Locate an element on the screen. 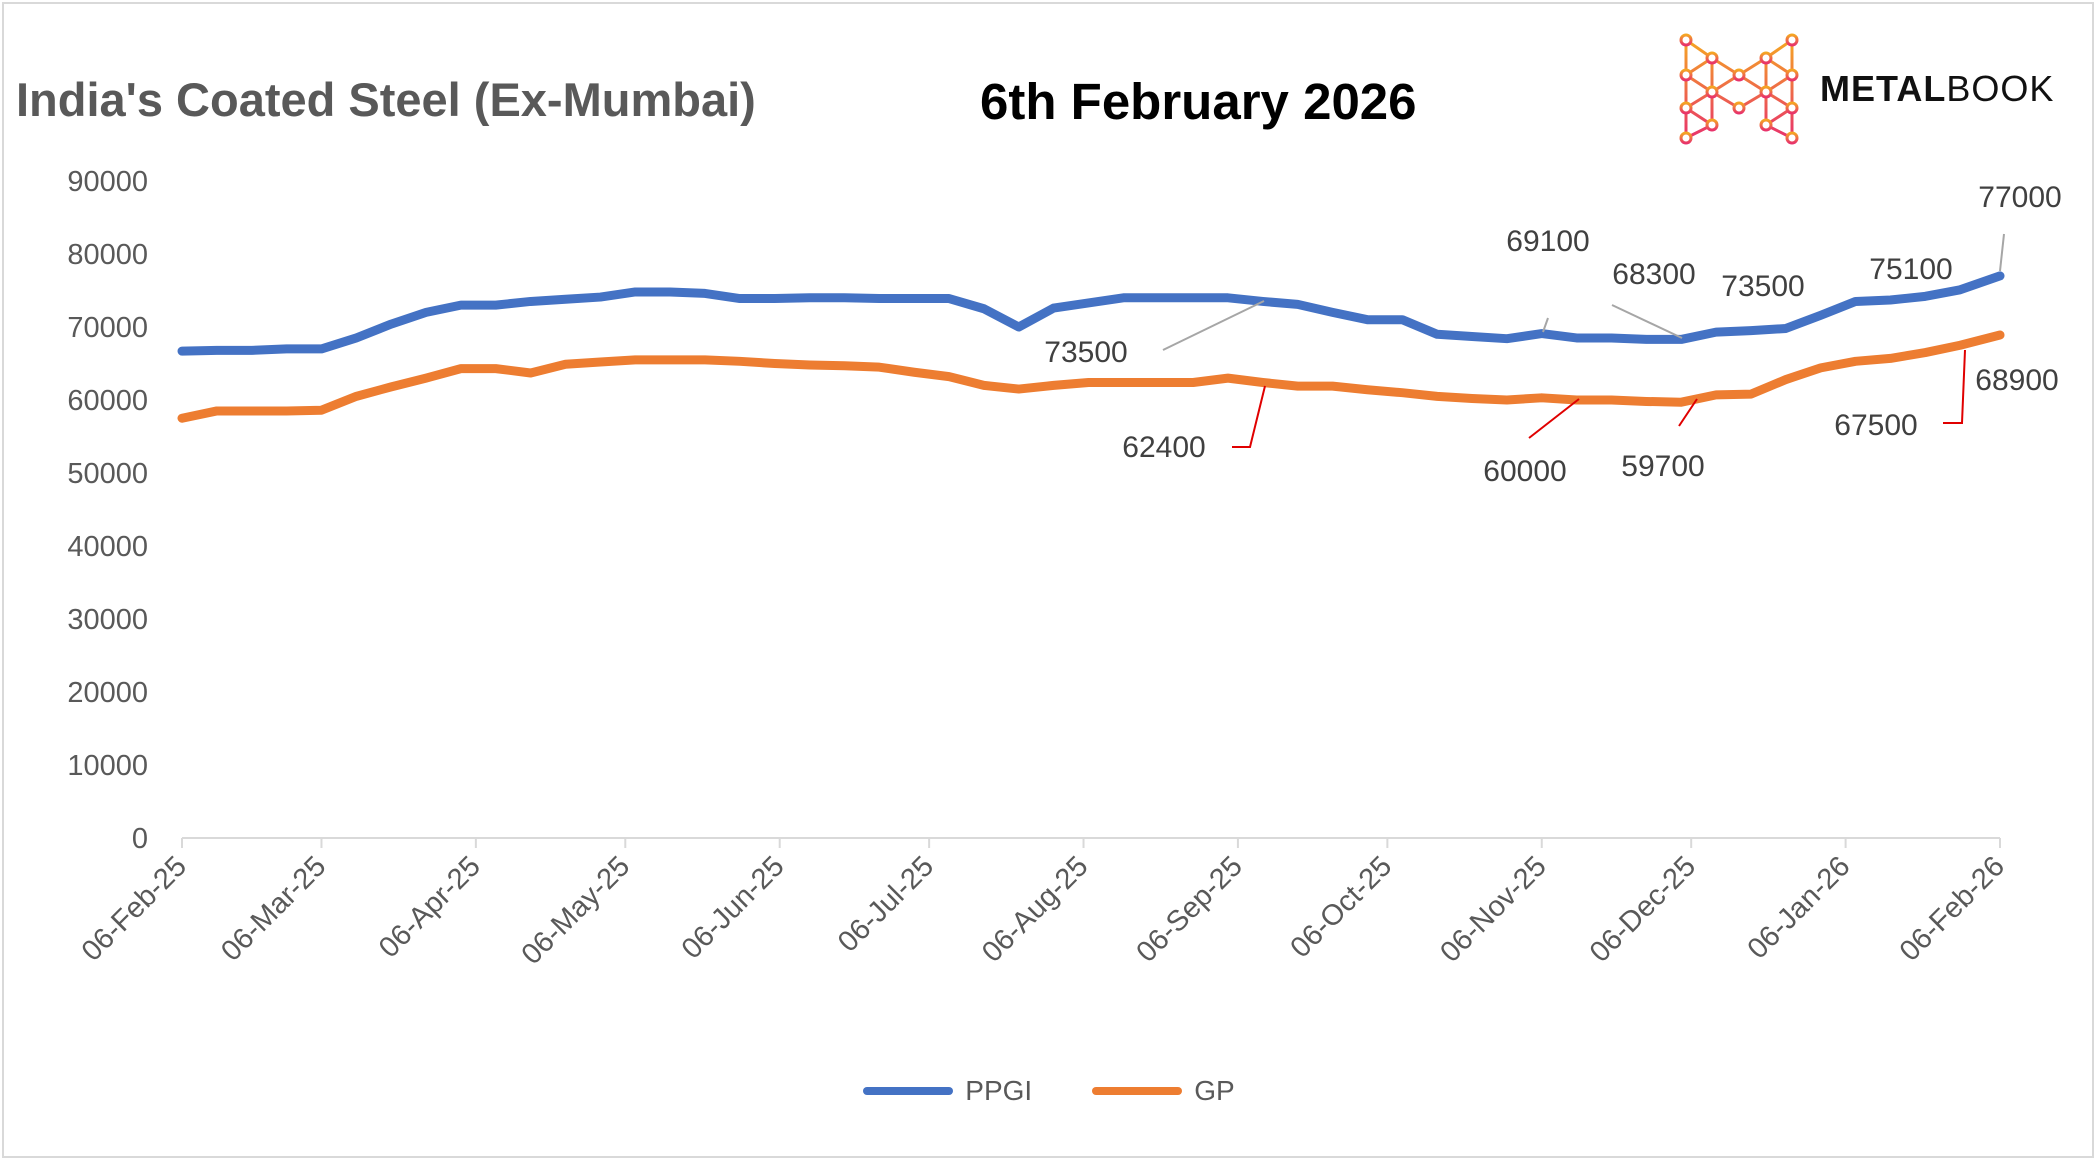  y-tick-label: 30000 is located at coordinates (107, 620).